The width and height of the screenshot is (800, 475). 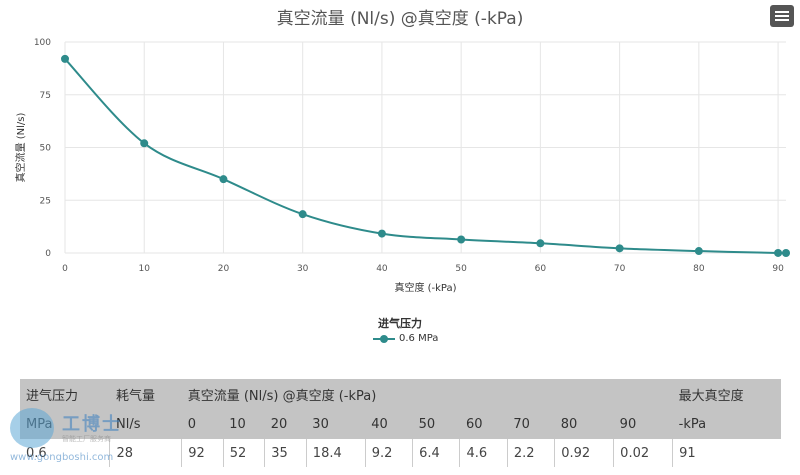 I want to click on header-cell: 60, so click(x=483, y=424).